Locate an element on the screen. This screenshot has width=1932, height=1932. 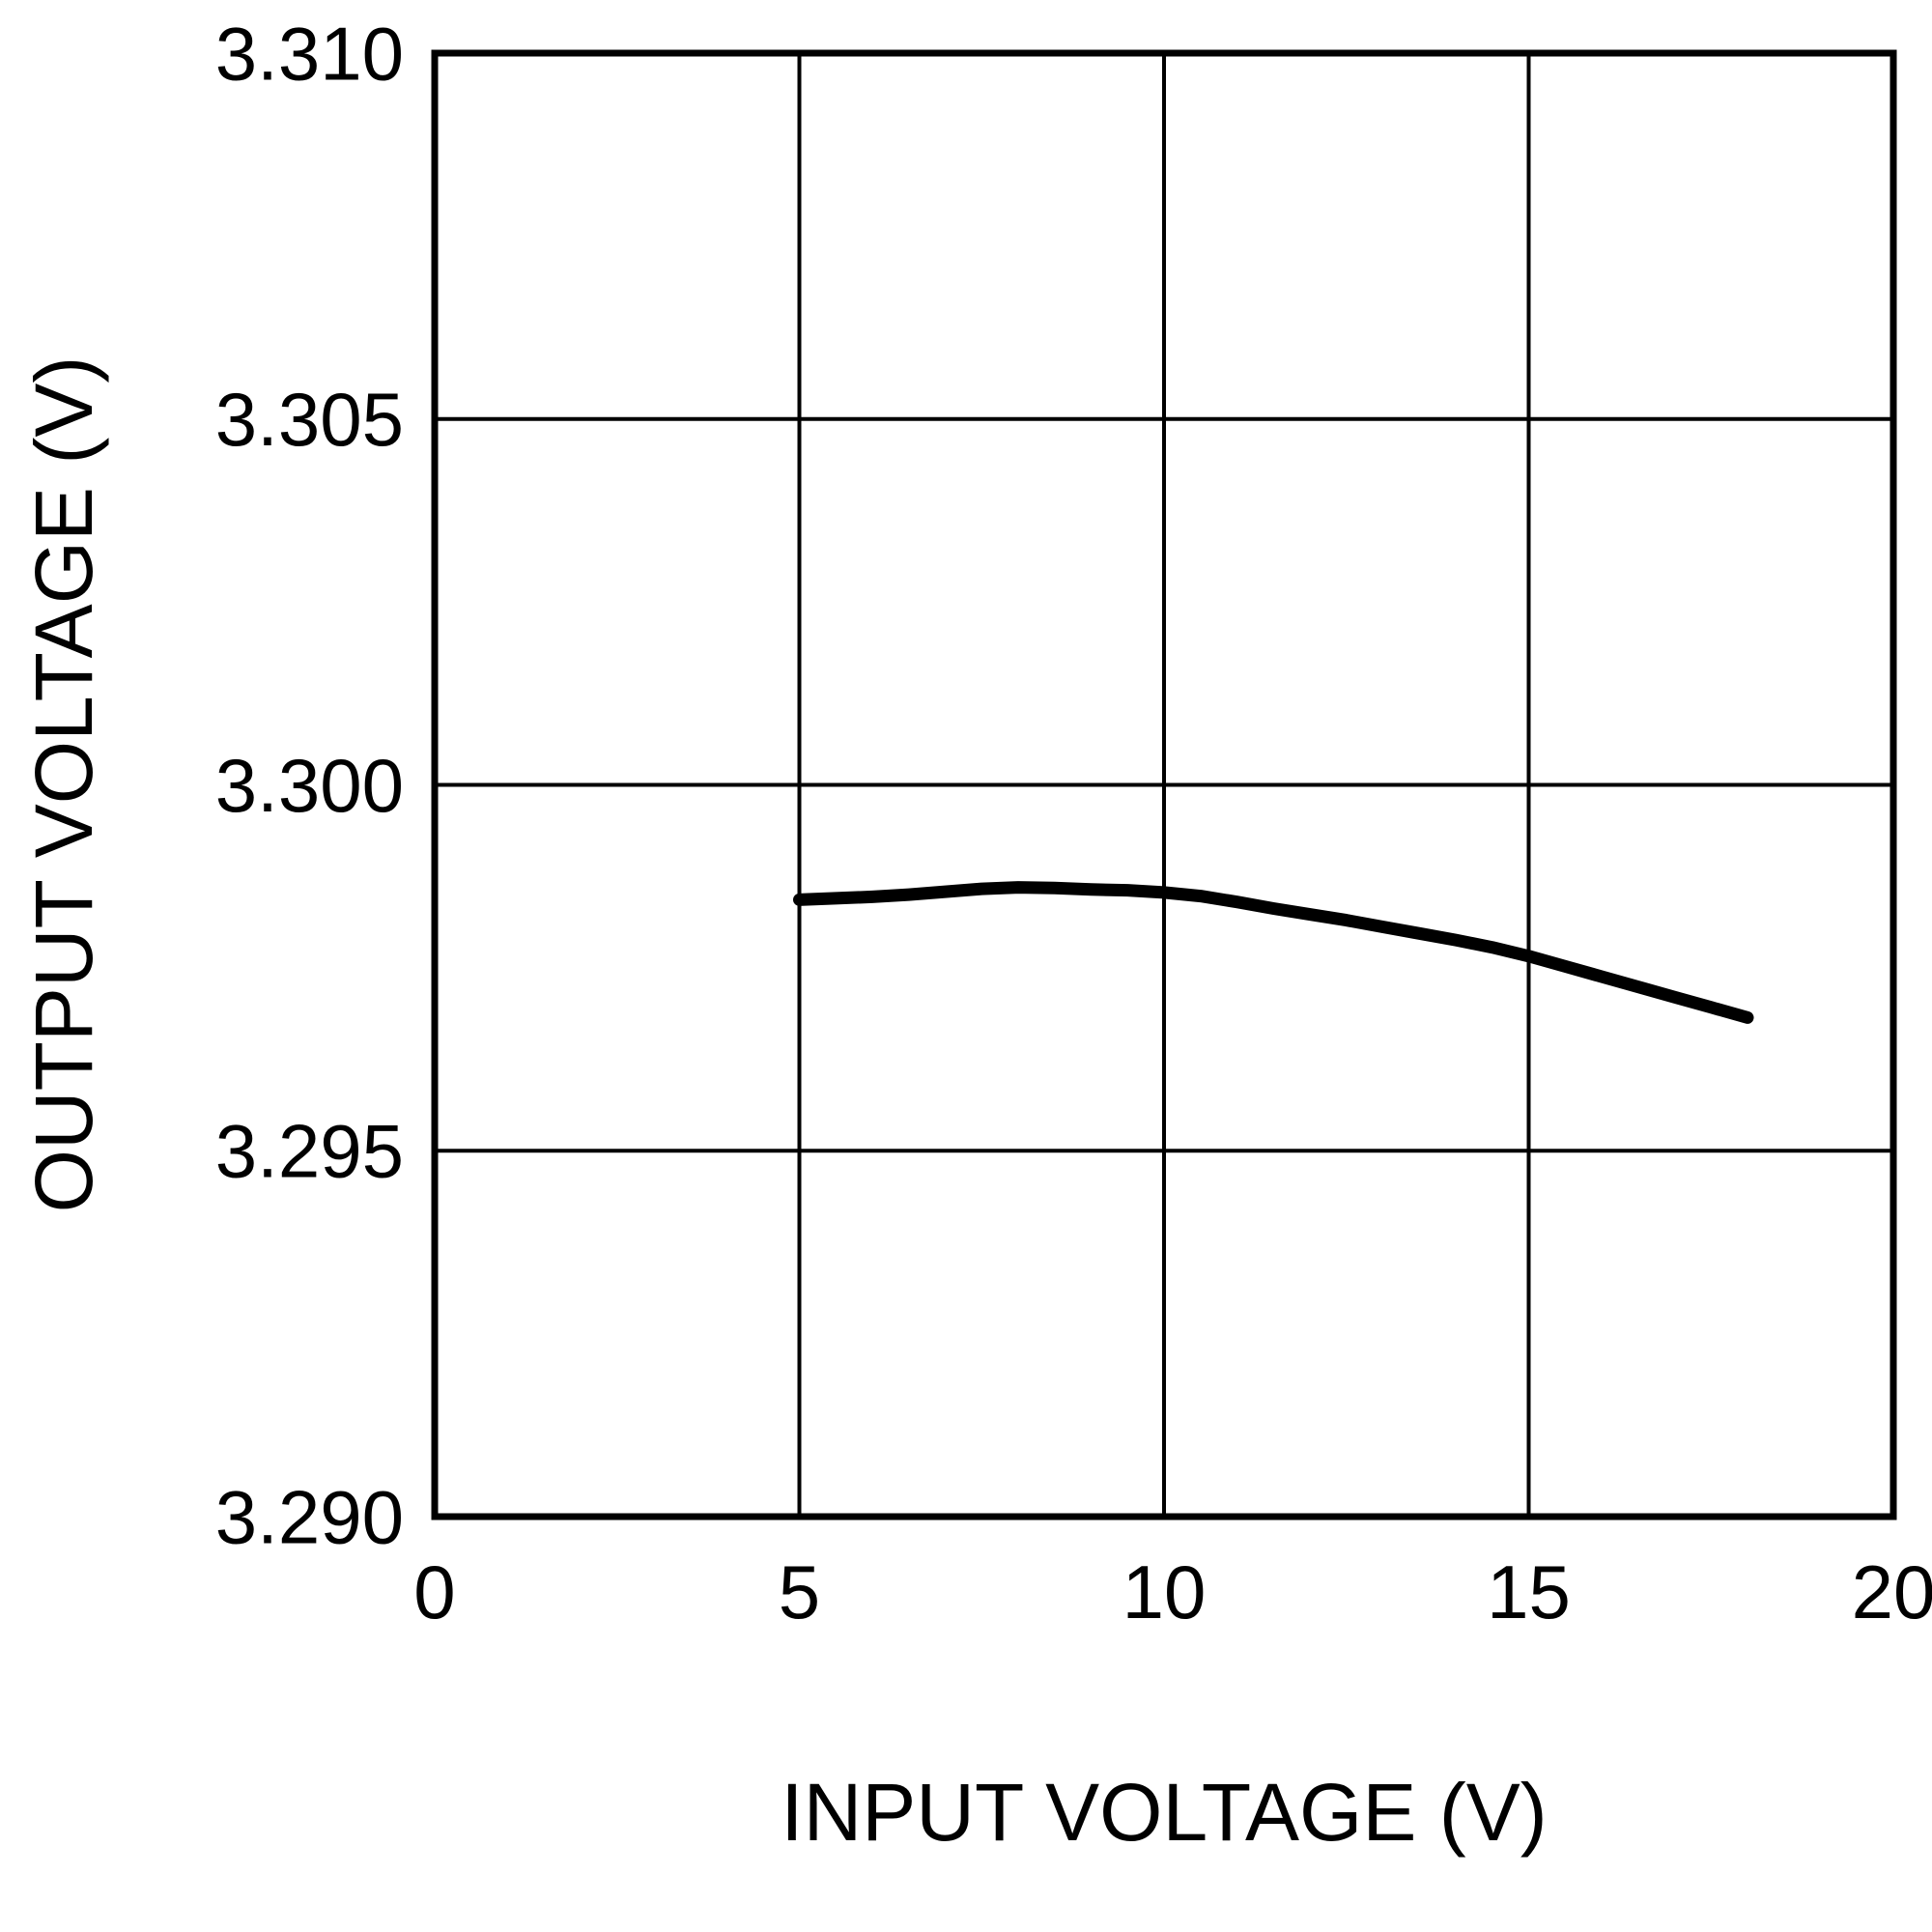
x-tick-label: 5 is located at coordinates (799, 1591).